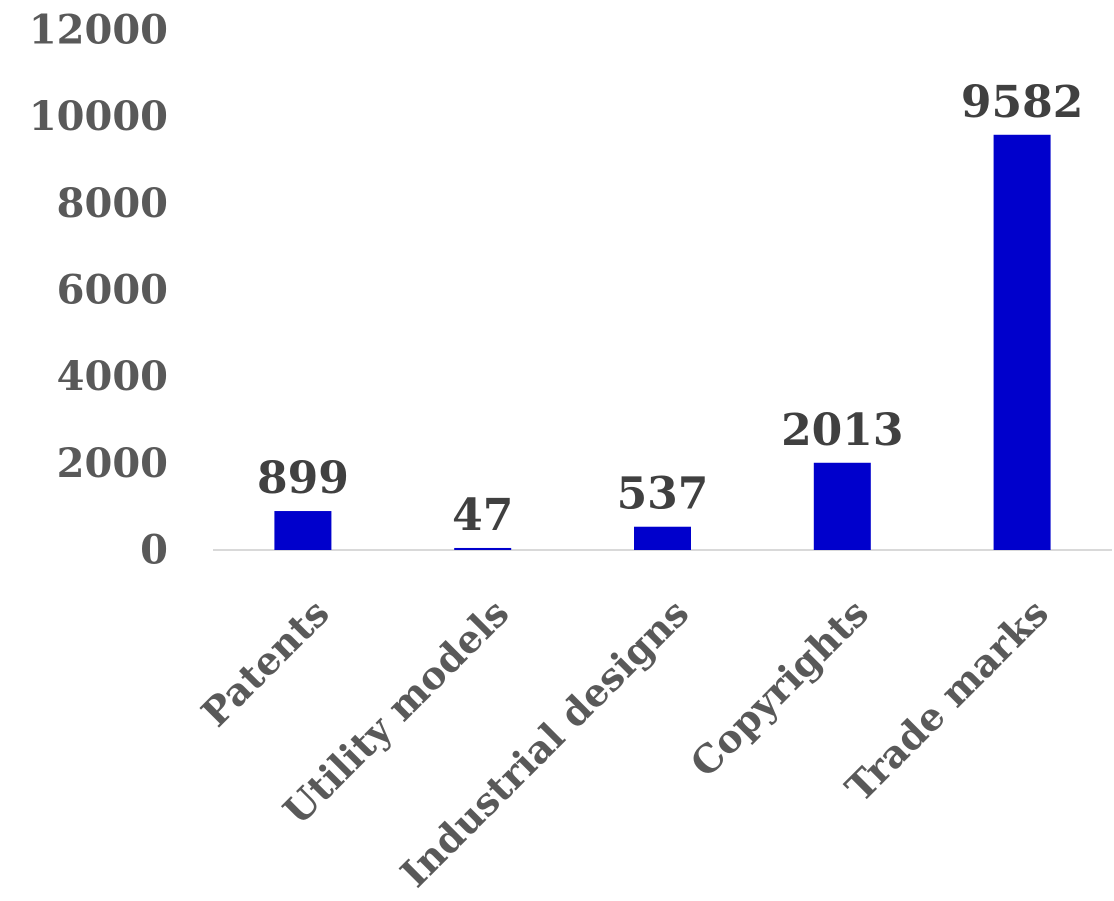 This screenshot has width=1114, height=901. I want to click on data-label: 2013, so click(842, 430).